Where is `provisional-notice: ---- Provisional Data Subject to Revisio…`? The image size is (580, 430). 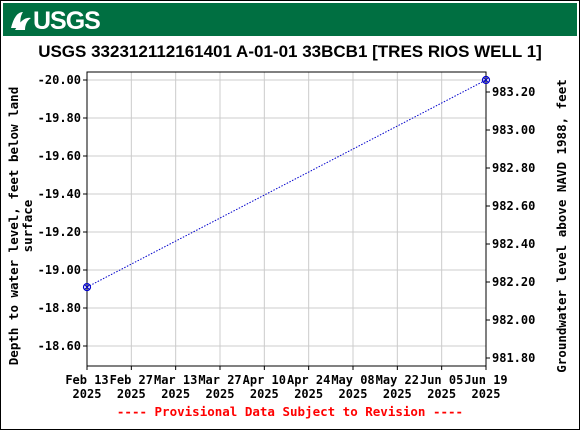 provisional-notice: ---- Provisional Data Subject to Revisio… is located at coordinates (290, 411).